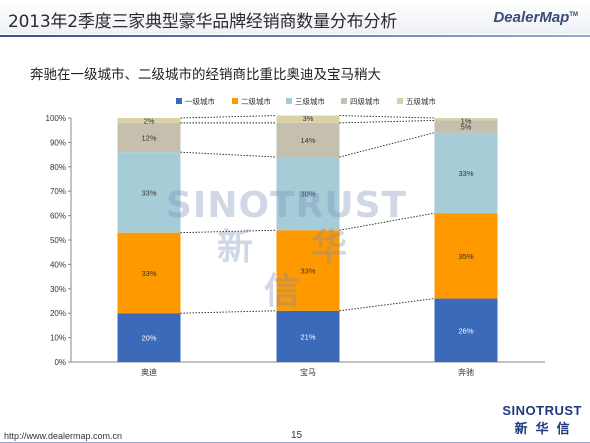  What do you see at coordinates (58, 191) in the screenshot?
I see `y-tick-label: 70%` at bounding box center [58, 191].